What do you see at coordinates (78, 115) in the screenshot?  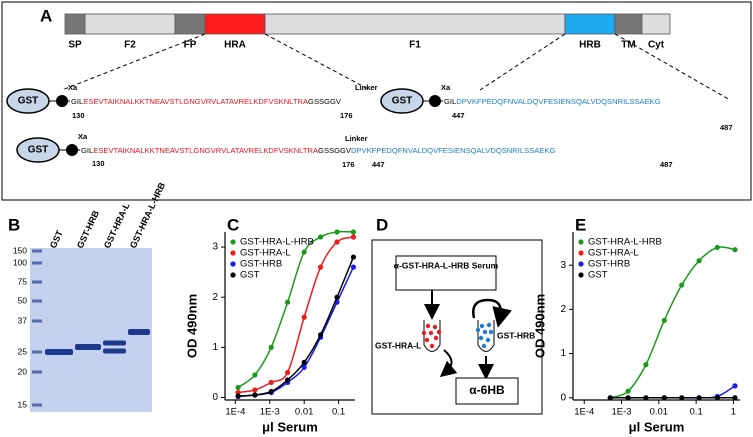 I see `residue-number: 130` at bounding box center [78, 115].